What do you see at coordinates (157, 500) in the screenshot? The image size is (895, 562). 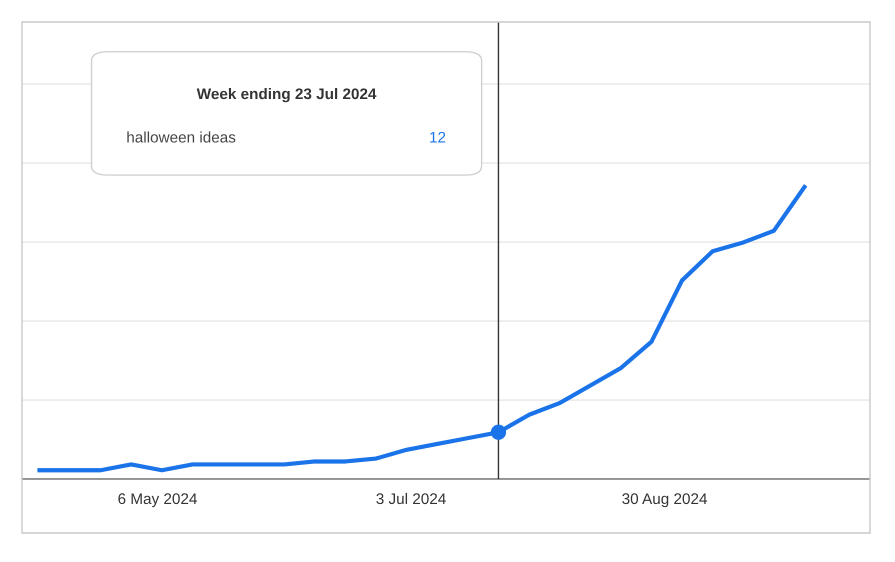 I see `x-tick-label: 6 May 2024` at bounding box center [157, 500].